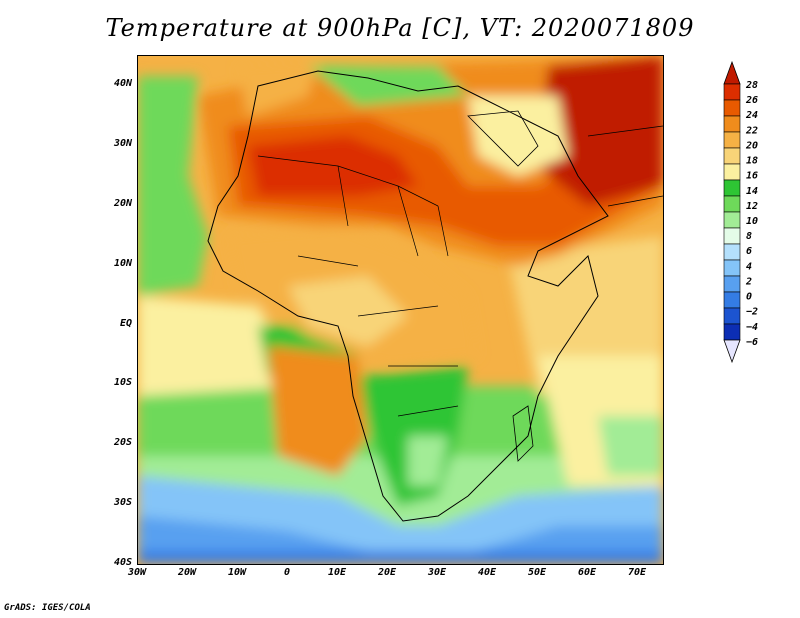 Image resolution: width=800 pixels, height=618 pixels. Describe the element at coordinates (751, 130) in the screenshot. I see `colorbar-label: 22` at that location.